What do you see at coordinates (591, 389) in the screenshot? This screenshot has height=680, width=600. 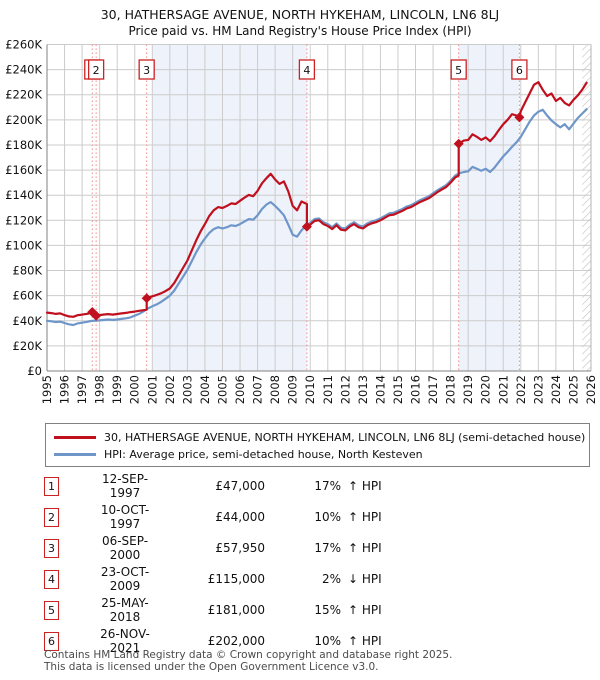 I see `x-axis-year-label: 2026` at bounding box center [591, 389].